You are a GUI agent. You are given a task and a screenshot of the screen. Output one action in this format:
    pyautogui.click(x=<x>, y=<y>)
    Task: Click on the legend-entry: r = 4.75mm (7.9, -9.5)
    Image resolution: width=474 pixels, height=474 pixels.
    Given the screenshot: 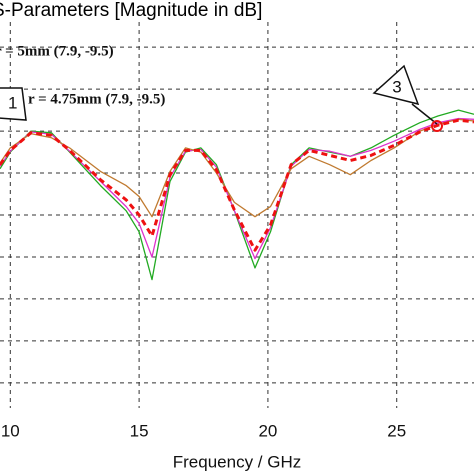 What is the action you would take?
    pyautogui.click(x=96, y=99)
    